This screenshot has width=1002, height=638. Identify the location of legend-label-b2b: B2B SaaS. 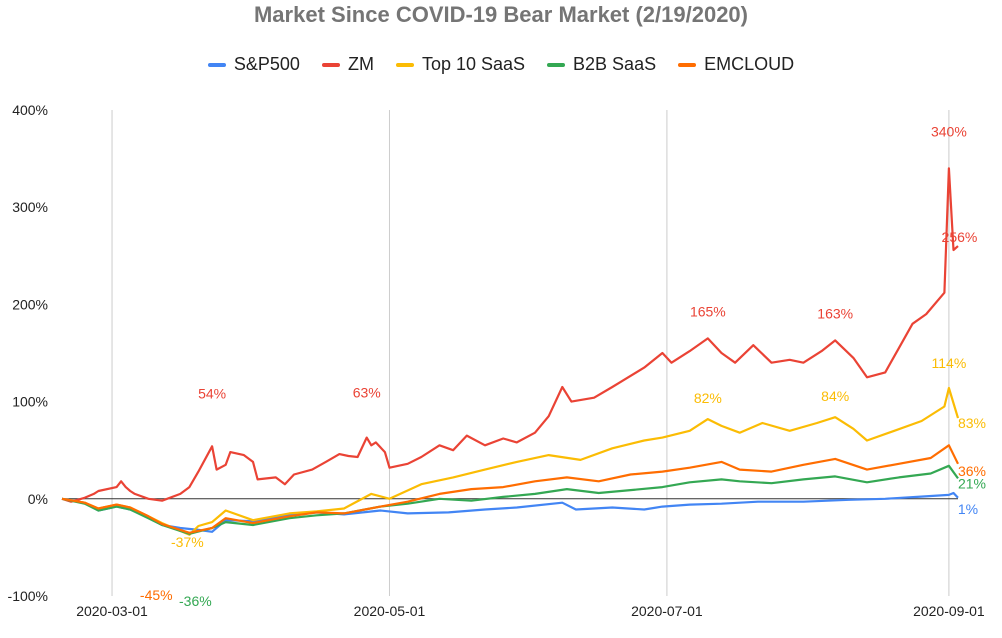
(615, 64).